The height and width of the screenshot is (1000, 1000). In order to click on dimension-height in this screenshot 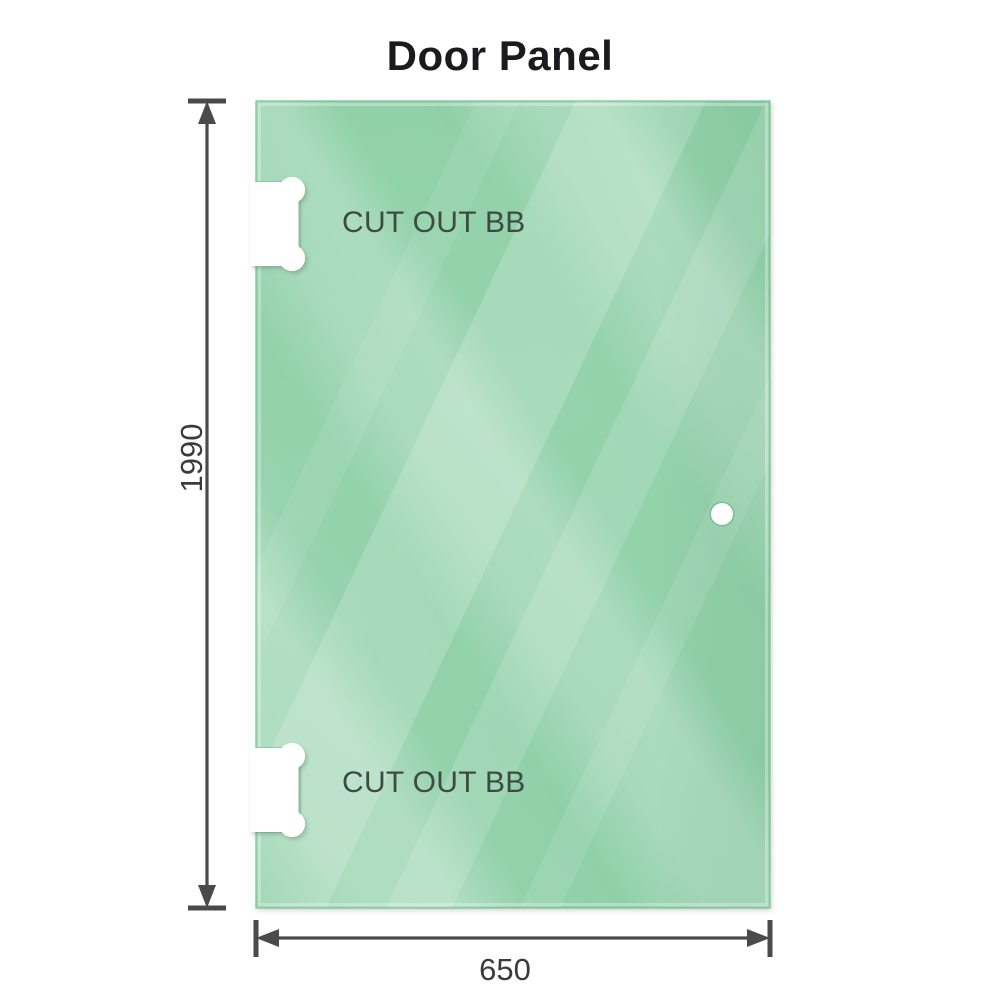, I will do `click(207, 504)`.